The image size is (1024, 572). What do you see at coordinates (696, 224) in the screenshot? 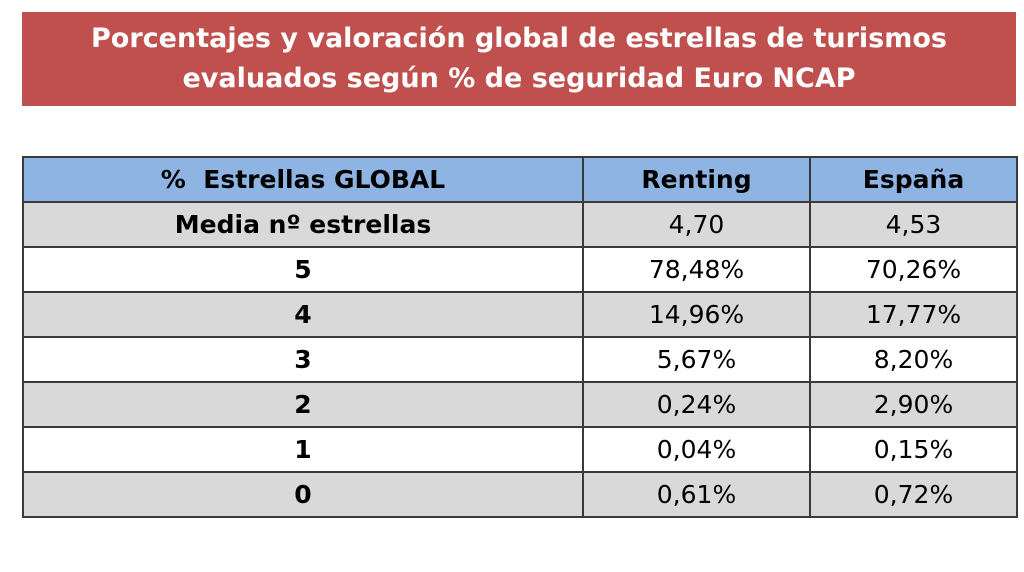
I see `renting-value: 4,70` at bounding box center [696, 224].